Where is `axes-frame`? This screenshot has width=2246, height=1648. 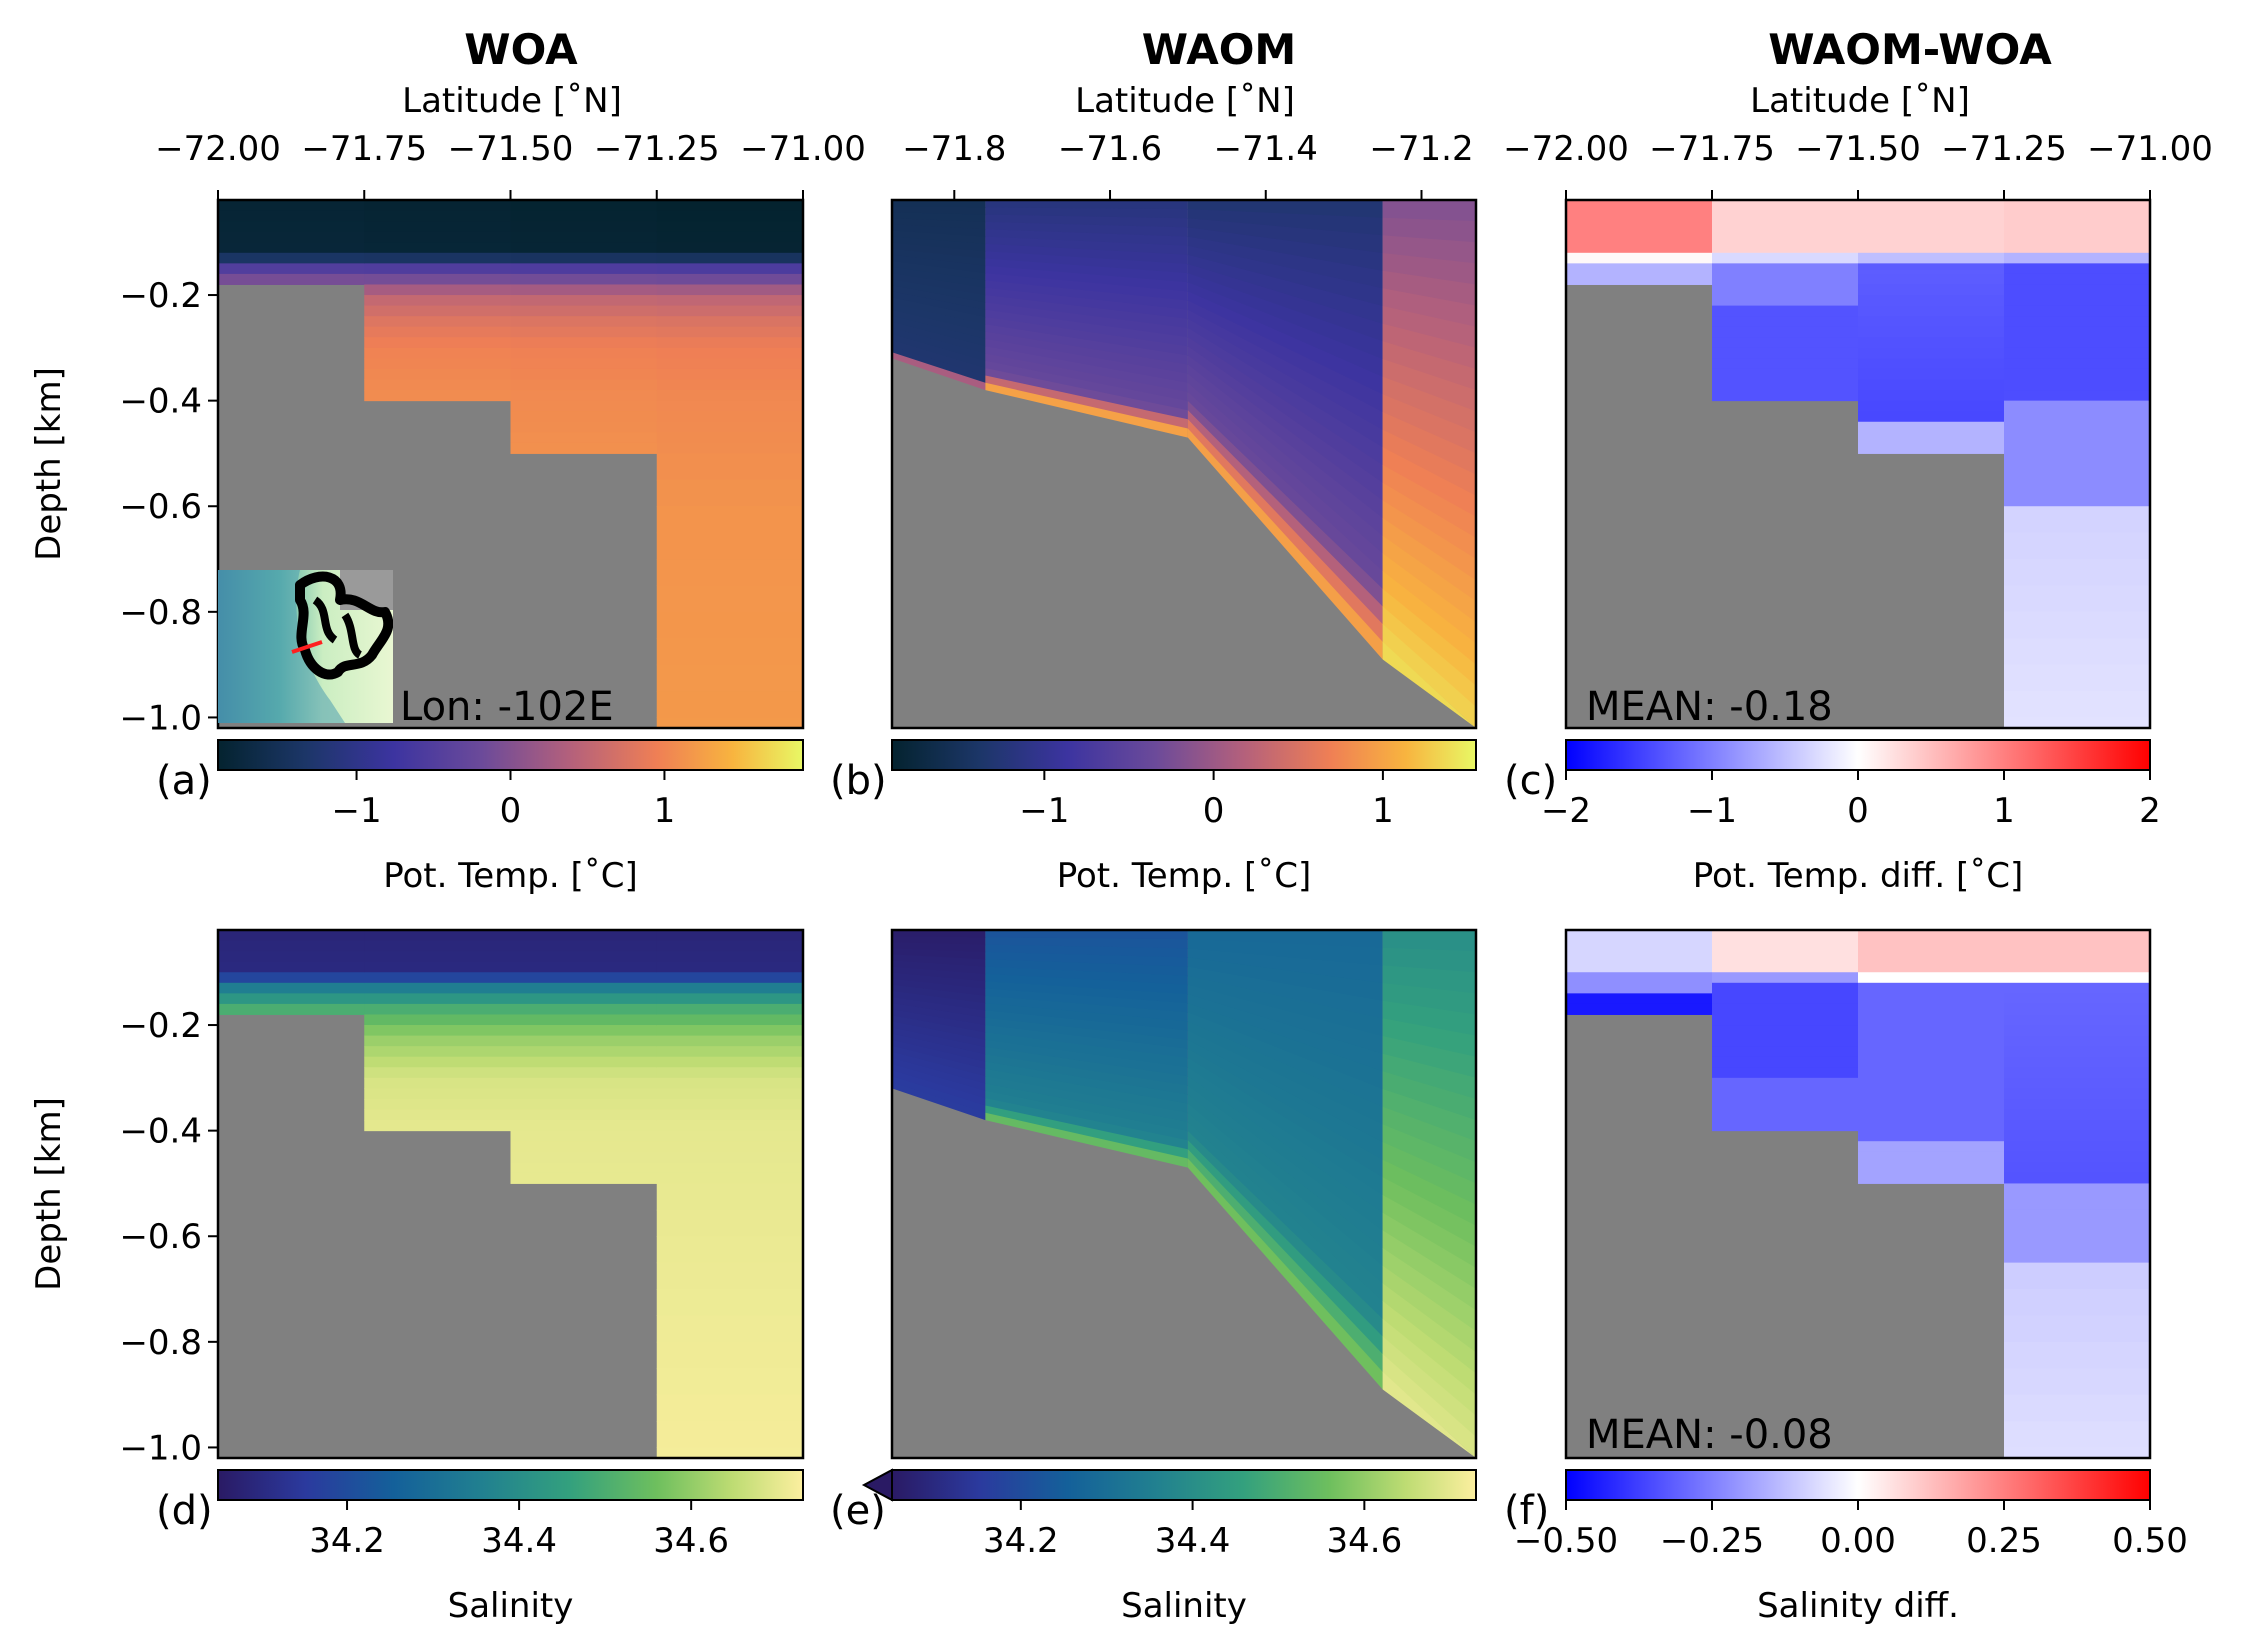 axes-frame is located at coordinates (1184, 464).